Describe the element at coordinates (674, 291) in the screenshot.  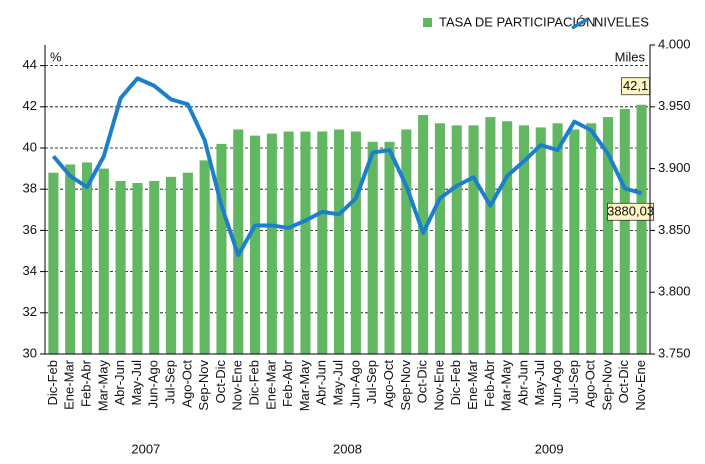
I see `y2-tick-label: 3.800` at that location.